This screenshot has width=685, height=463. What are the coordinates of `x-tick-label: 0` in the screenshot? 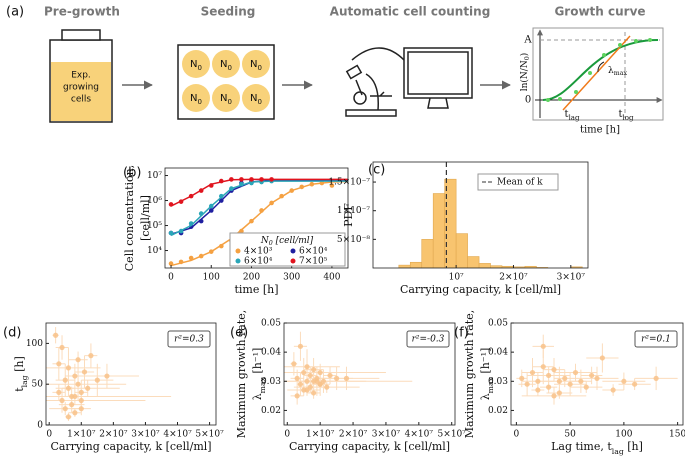 It's located at (49, 435).